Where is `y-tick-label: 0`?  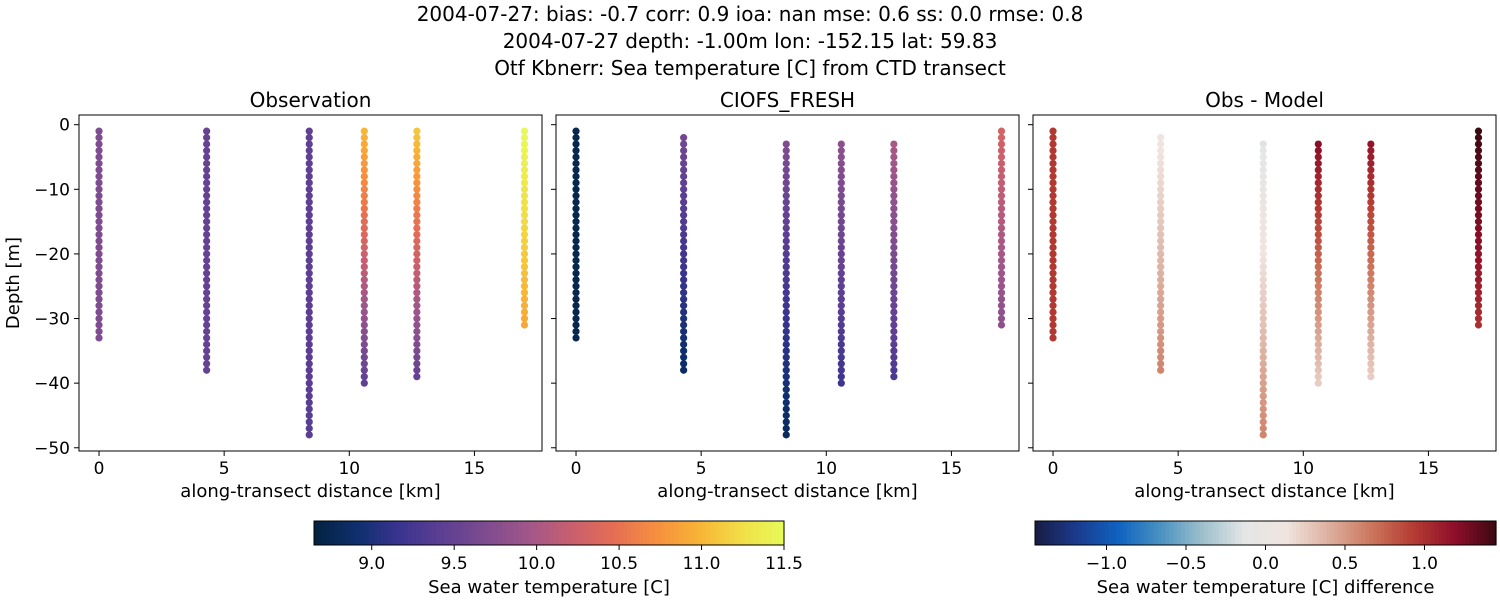
y-tick-label: 0 is located at coordinates (64, 126).